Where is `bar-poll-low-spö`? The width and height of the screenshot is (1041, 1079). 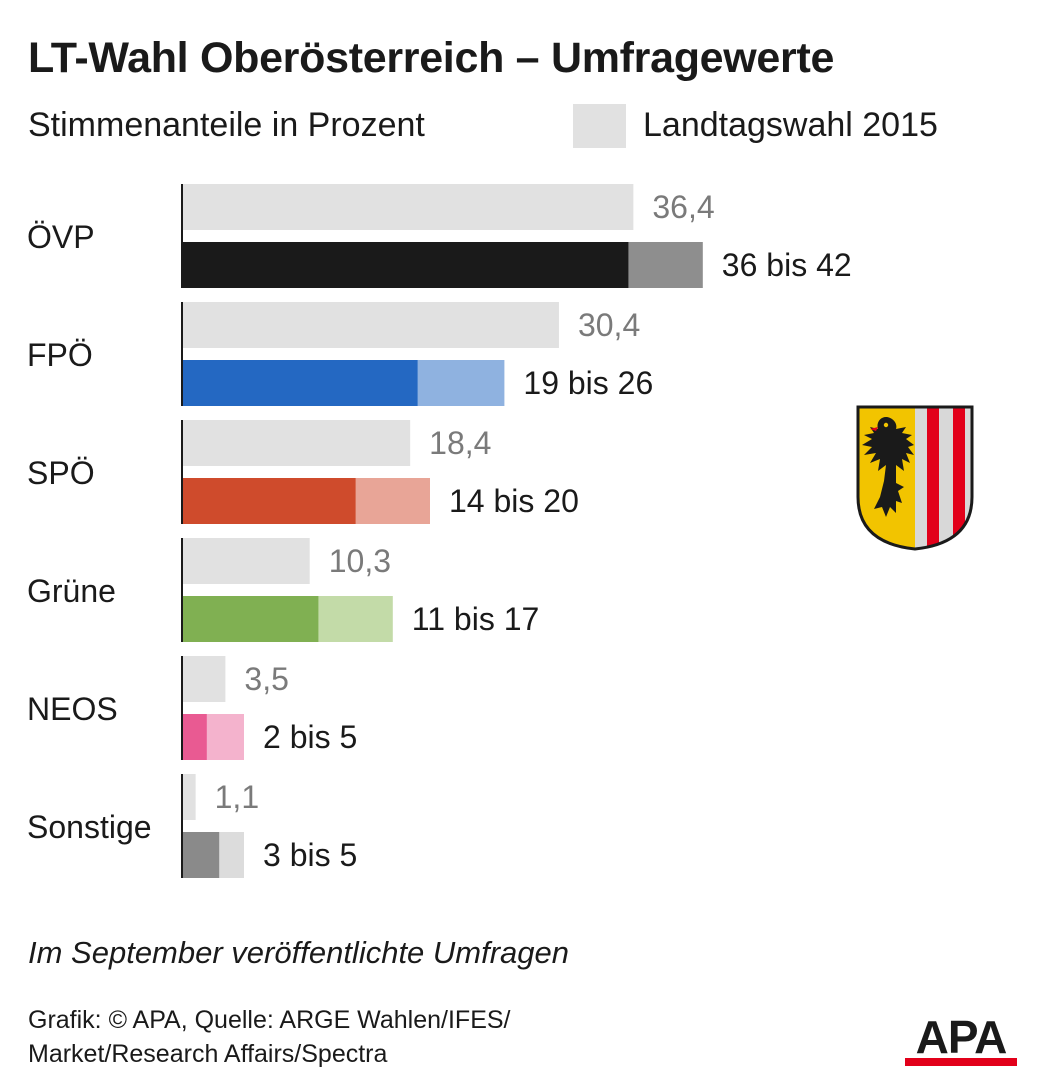 bar-poll-low-spö is located at coordinates (269, 501).